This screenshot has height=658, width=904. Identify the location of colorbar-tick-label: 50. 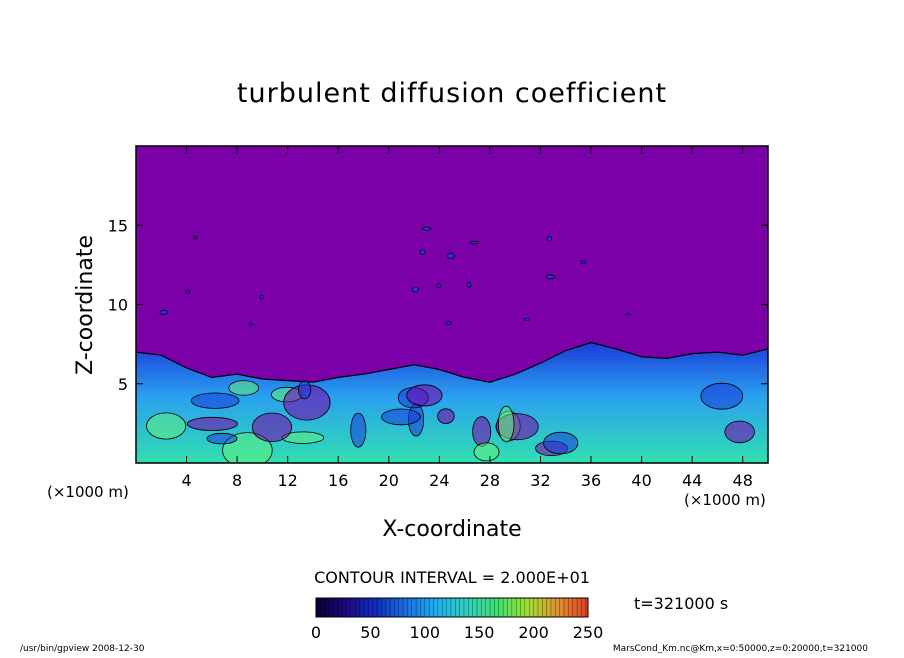
(370, 632).